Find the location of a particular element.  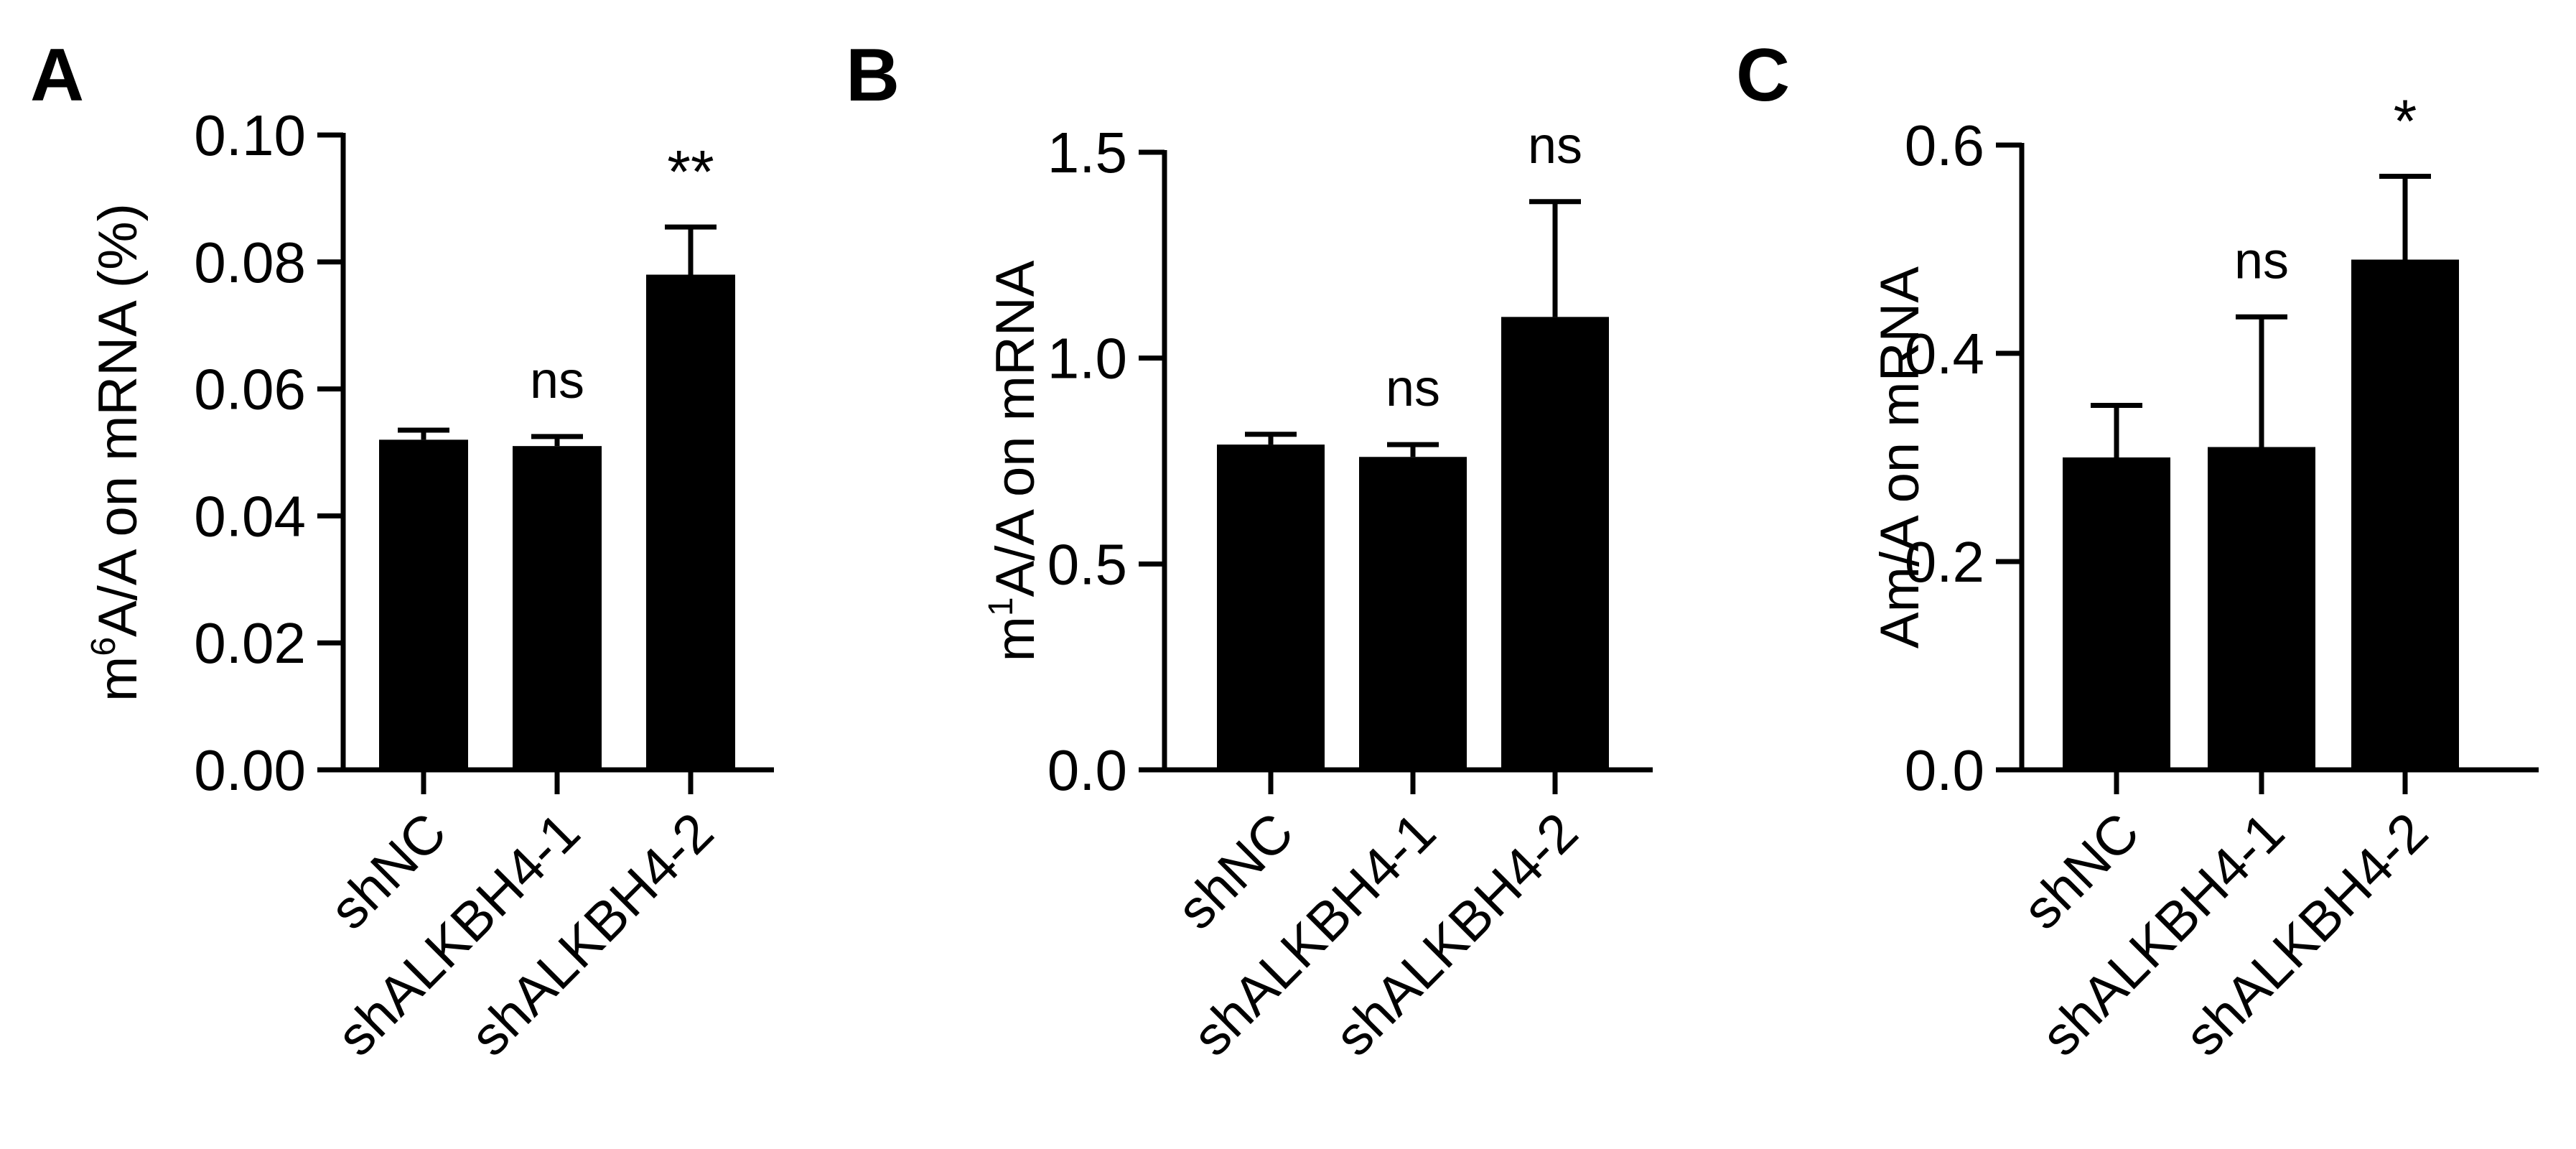

category-label: shALKBH4-2 is located at coordinates (1456, 934).